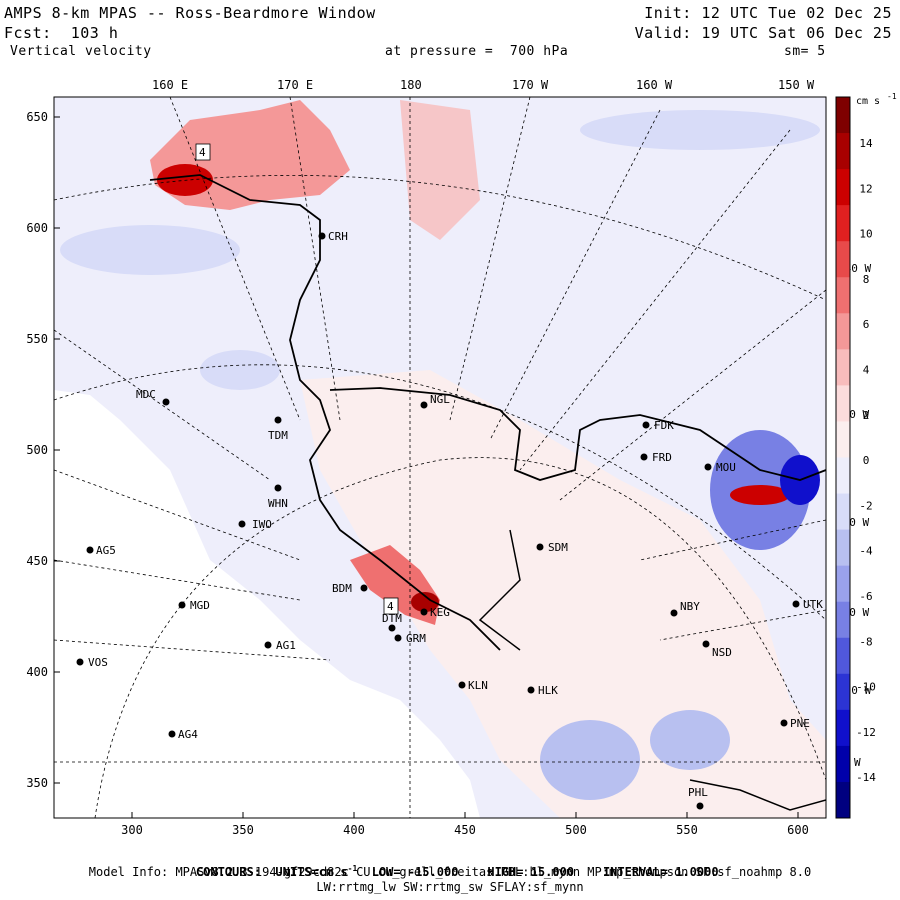 This screenshot has height=900, width=900. Describe the element at coordinates (61, 33) in the screenshot. I see `forecast-hour: Fcst: 103 h` at that location.